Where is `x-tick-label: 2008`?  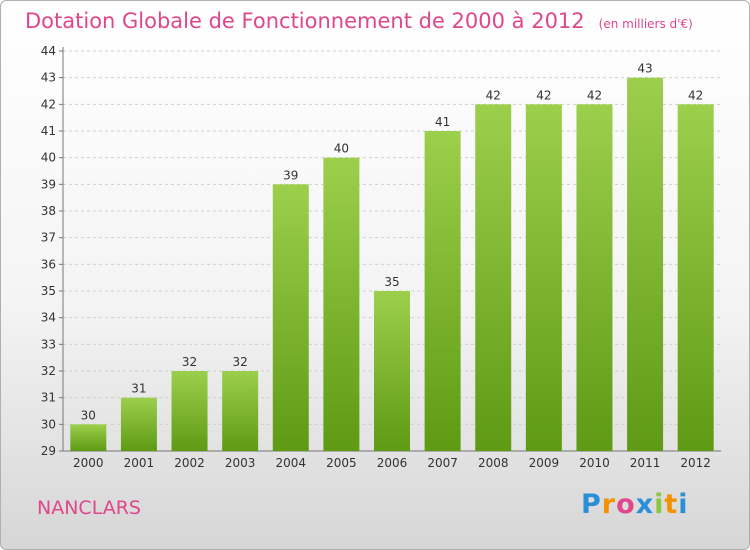 x-tick-label: 2008 is located at coordinates (493, 463).